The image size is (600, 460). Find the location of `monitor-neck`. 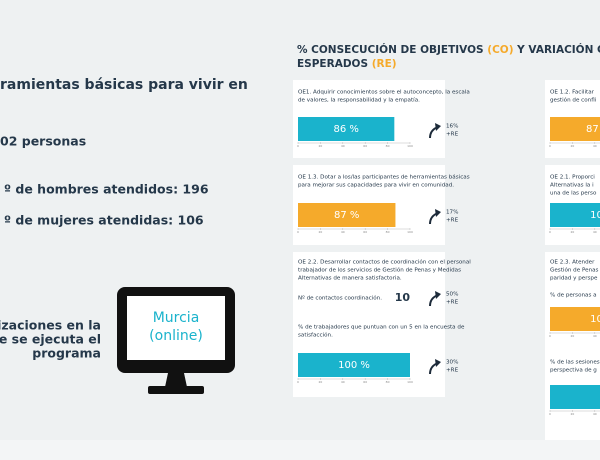

monitor-neck is located at coordinates (176, 380).